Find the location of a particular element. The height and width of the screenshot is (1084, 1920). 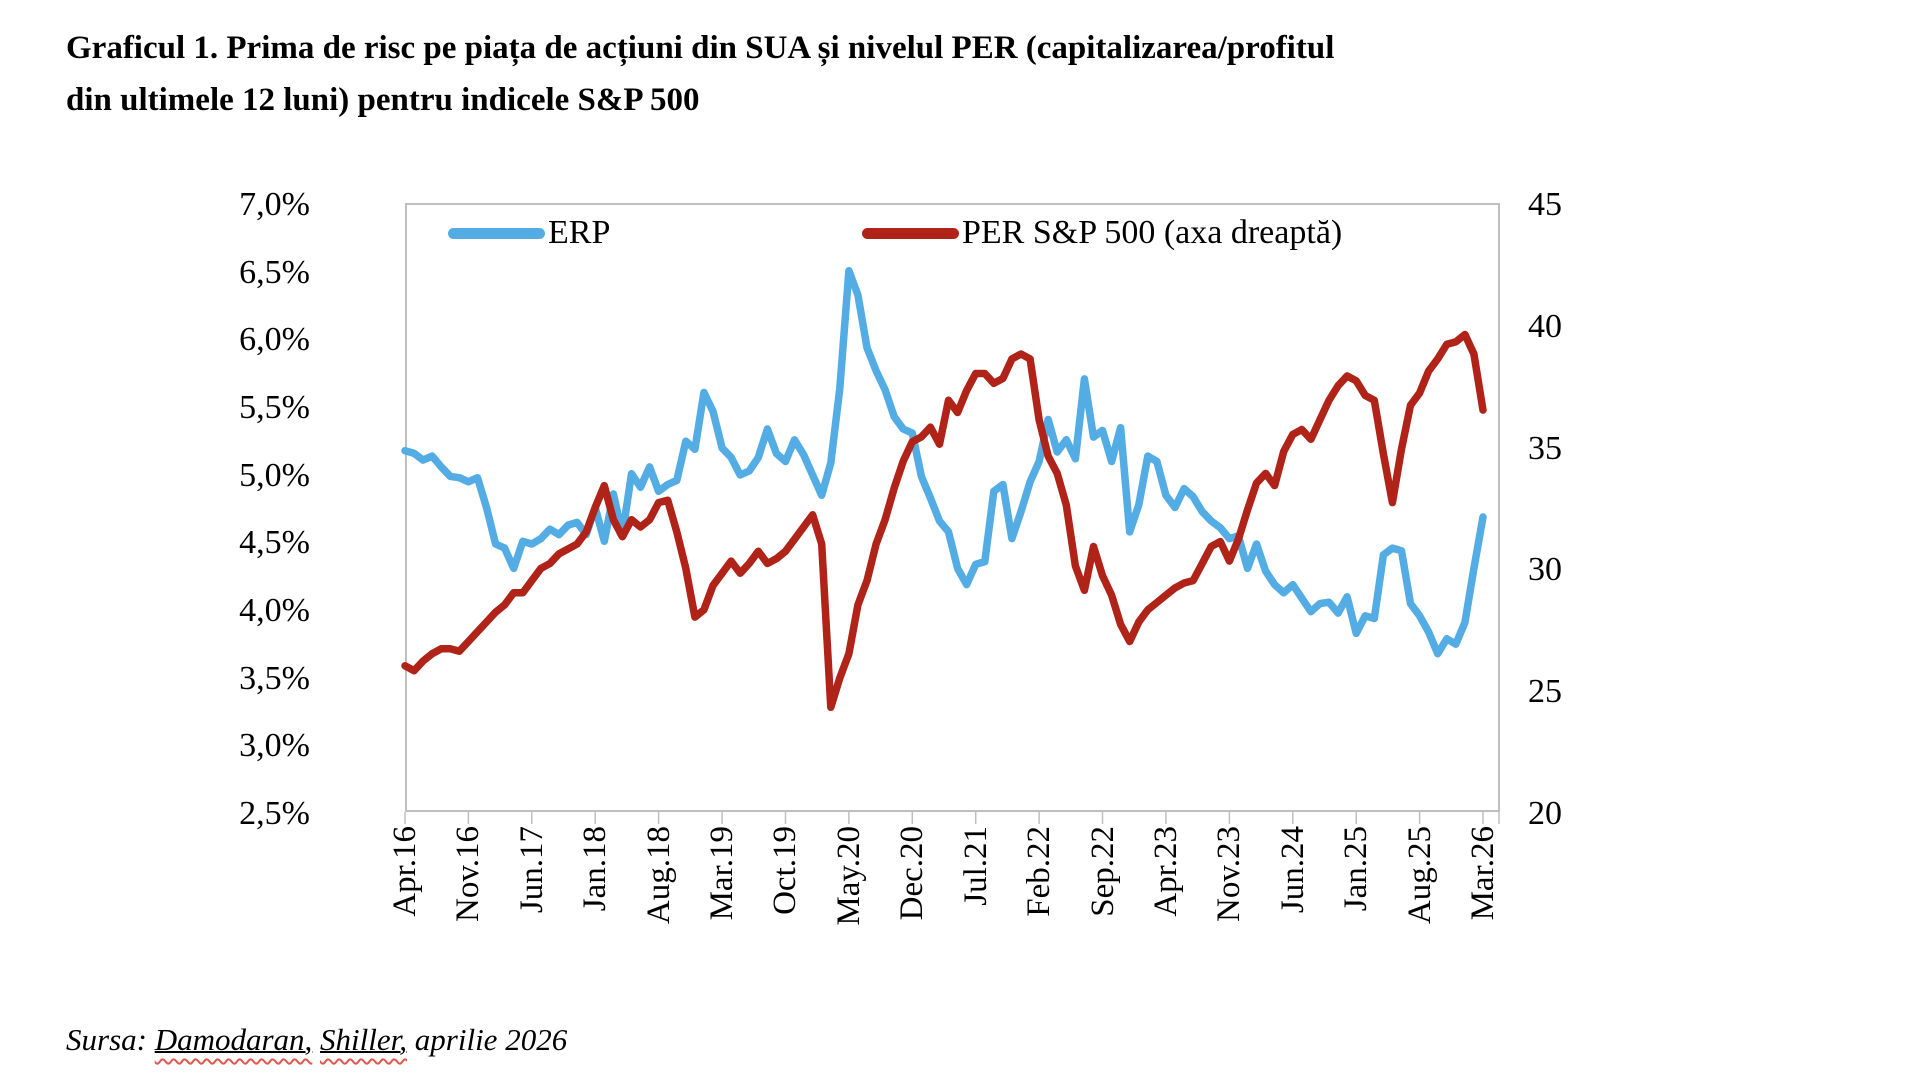

x-axis-tick-label: Mar.26 is located at coordinates (1483, 873).